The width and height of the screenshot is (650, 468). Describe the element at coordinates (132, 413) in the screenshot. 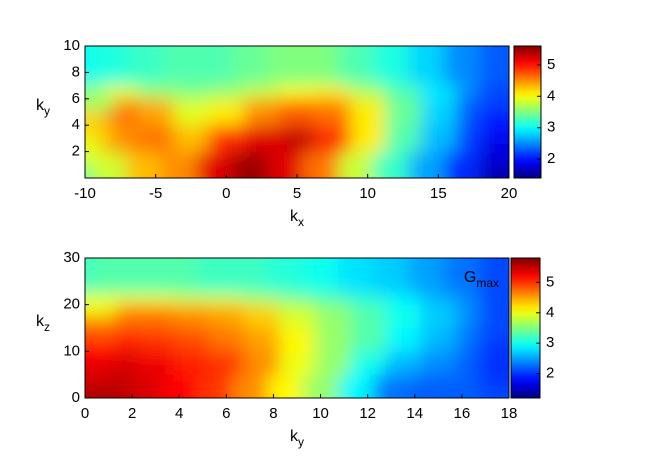

I see `x-tick-label: 2` at that location.